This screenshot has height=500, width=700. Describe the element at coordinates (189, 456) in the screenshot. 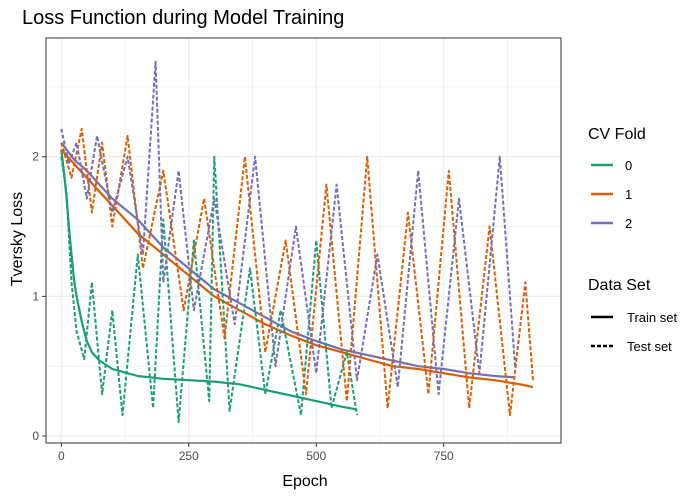

I see `x-tick-label: 250` at that location.